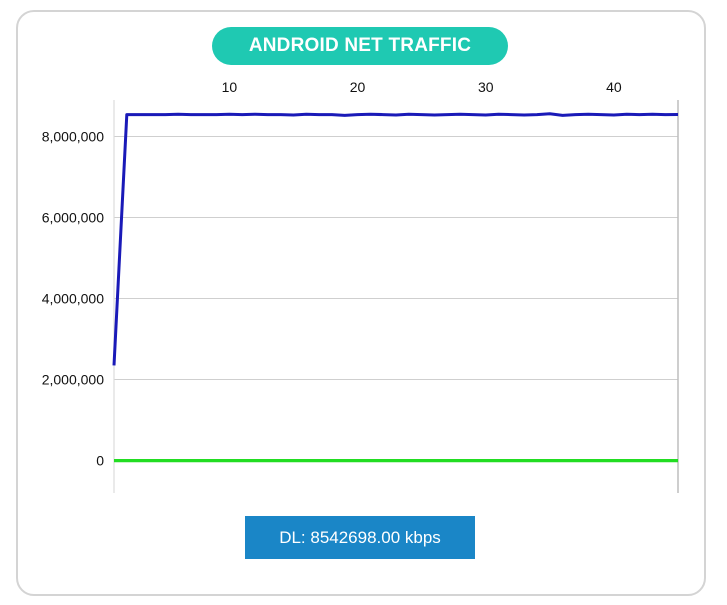 This screenshot has width=727, height=605. I want to click on y-tick-label-2: 4,000,000, so click(73, 299).